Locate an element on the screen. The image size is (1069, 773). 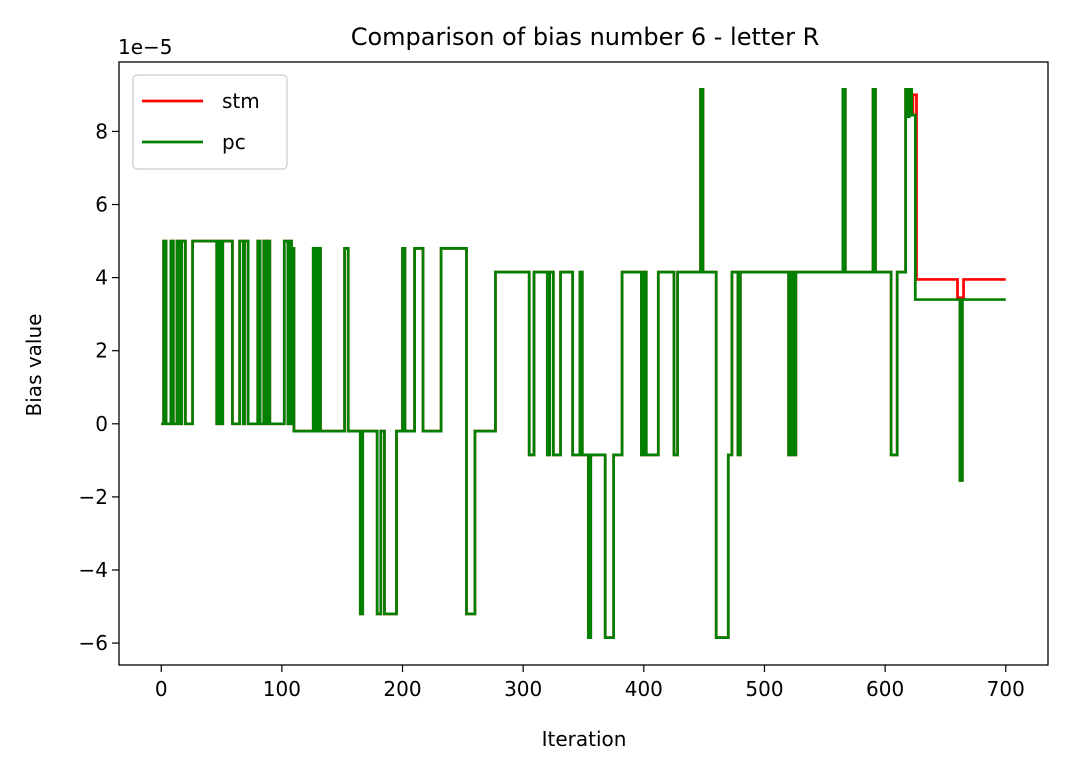
y-tick-label: −4 is located at coordinates (93, 570).